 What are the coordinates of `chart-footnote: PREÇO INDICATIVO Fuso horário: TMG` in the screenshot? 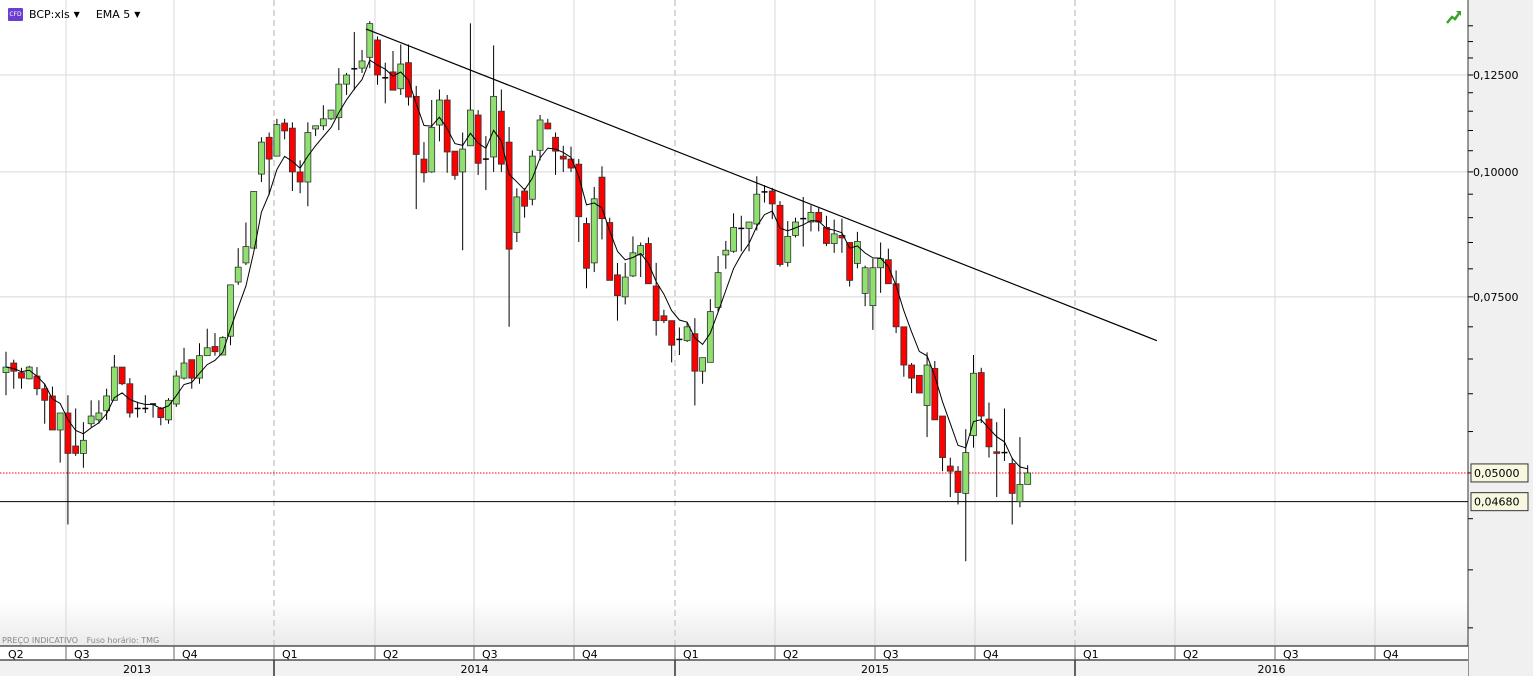 It's located at (83, 640).